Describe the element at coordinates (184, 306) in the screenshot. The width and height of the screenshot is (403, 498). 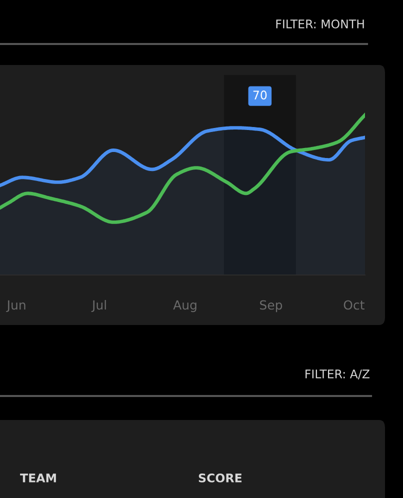
I see `x-tick-label: Aug` at that location.